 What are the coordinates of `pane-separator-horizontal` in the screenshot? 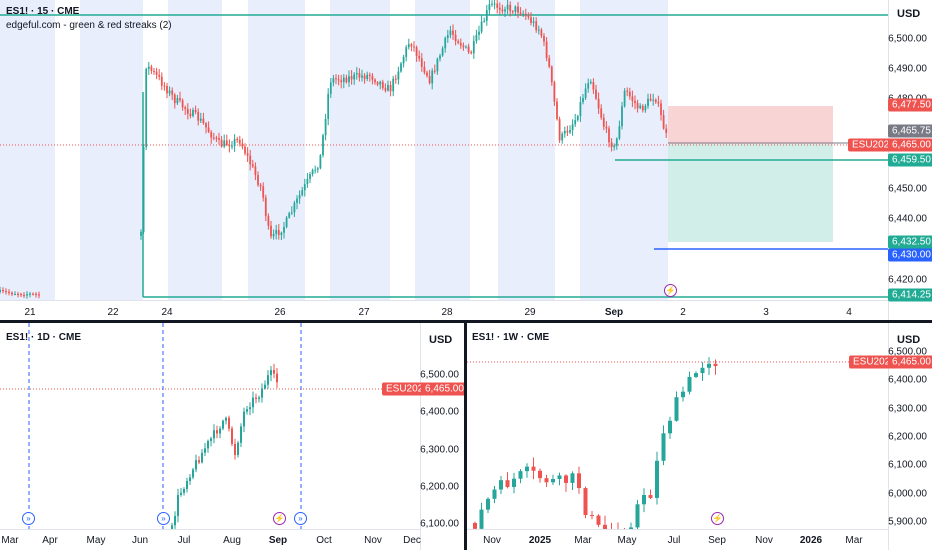 It's located at (466, 321).